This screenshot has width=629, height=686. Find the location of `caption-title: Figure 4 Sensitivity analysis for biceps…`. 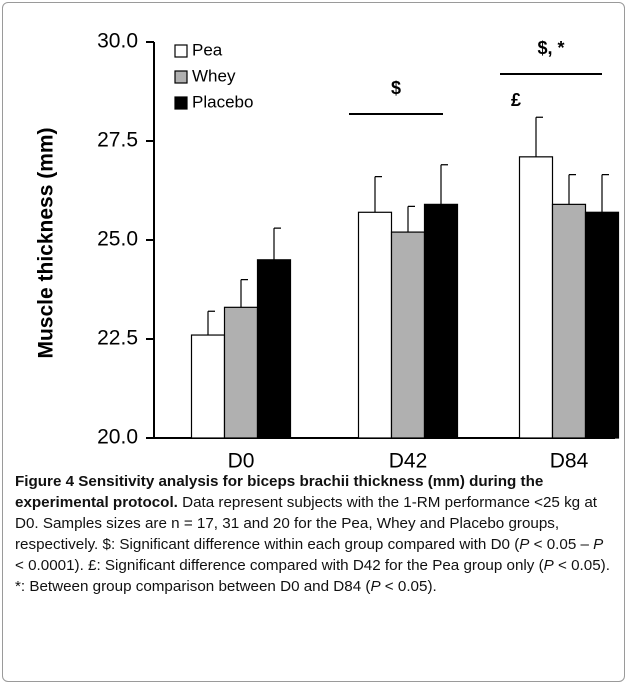

caption-title: Figure 4 Sensitivity analysis for biceps… is located at coordinates (279, 492).